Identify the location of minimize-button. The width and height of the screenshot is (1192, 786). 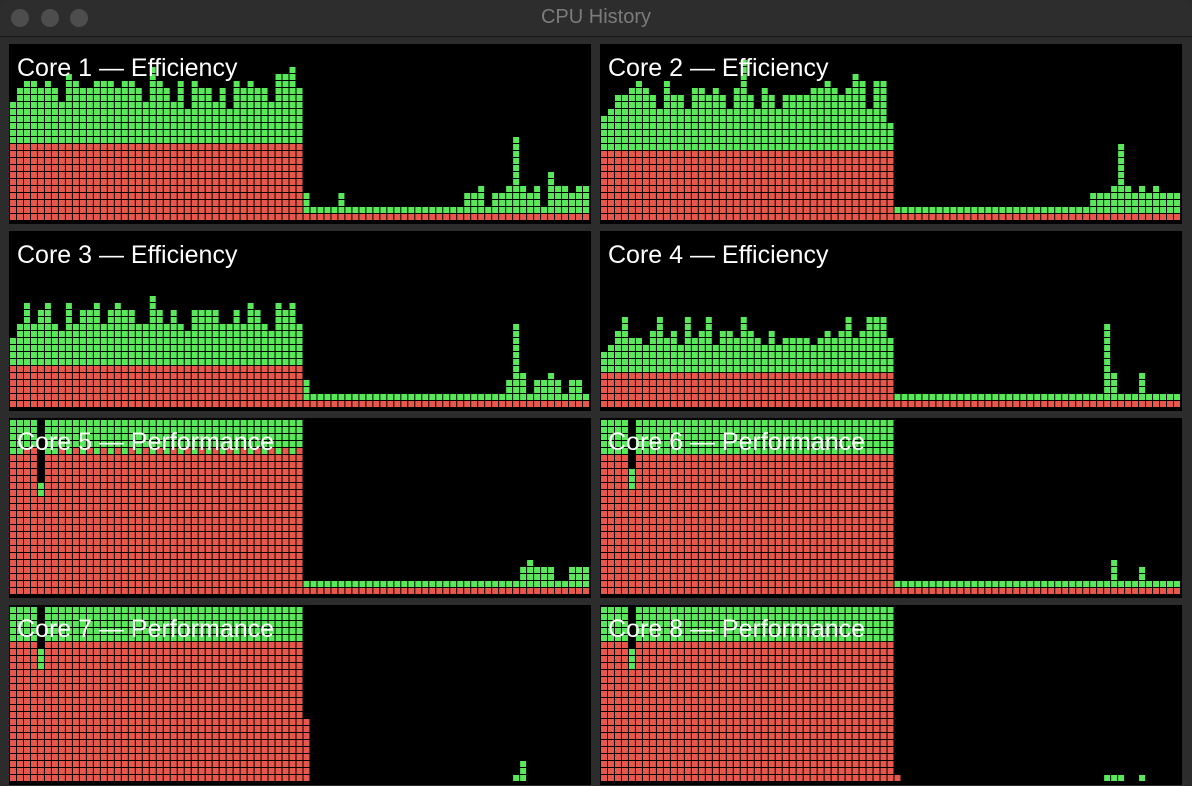
(50, 18).